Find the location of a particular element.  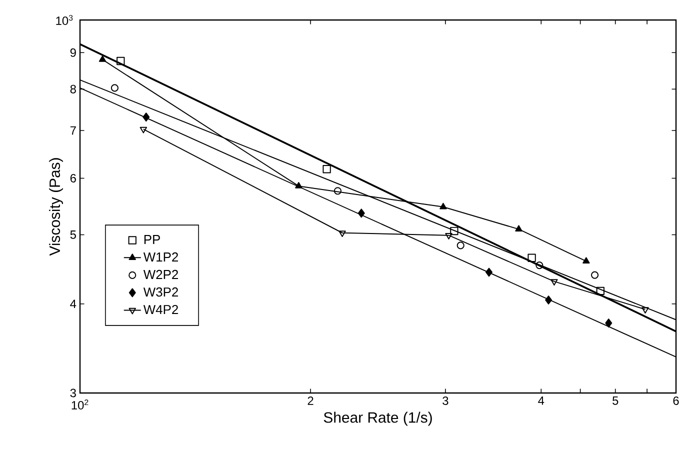

text: 10$^{3}$ is located at coordinates (64, 19).